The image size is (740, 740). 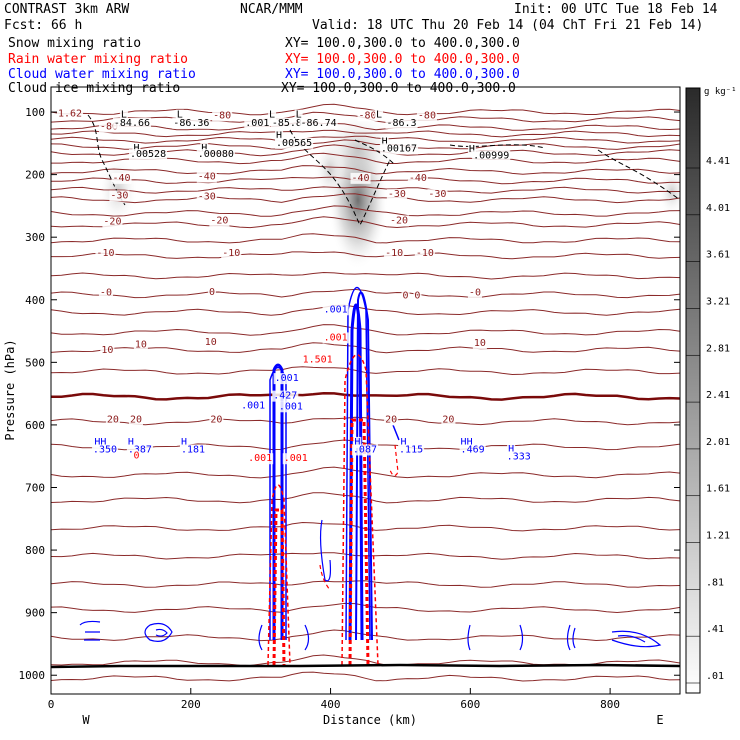 I want to click on colorbar-tick-label: 2.41, so click(x=718, y=395).